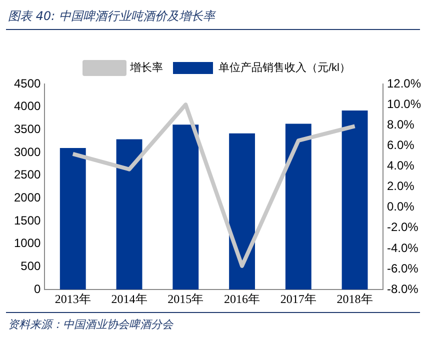 Image resolution: width=429 pixels, height=341 pixels. What do you see at coordinates (242, 299) in the screenshot?
I see `x-tick-label: 2016年` at bounding box center [242, 299].